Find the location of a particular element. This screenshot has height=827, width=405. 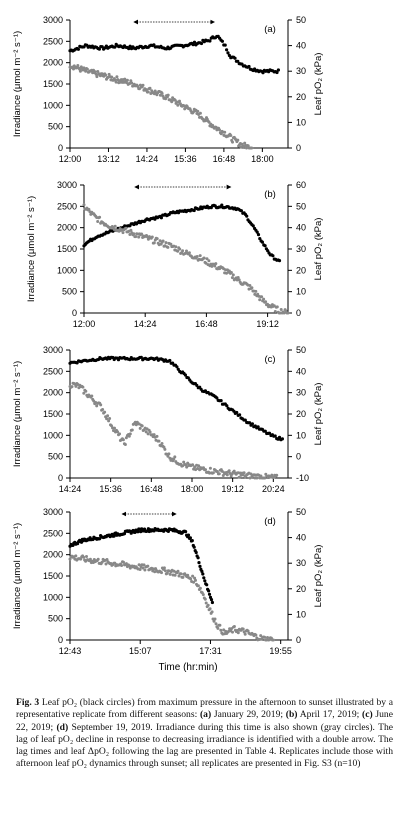

x-tick-label: 15:36 is located at coordinates (185, 159).